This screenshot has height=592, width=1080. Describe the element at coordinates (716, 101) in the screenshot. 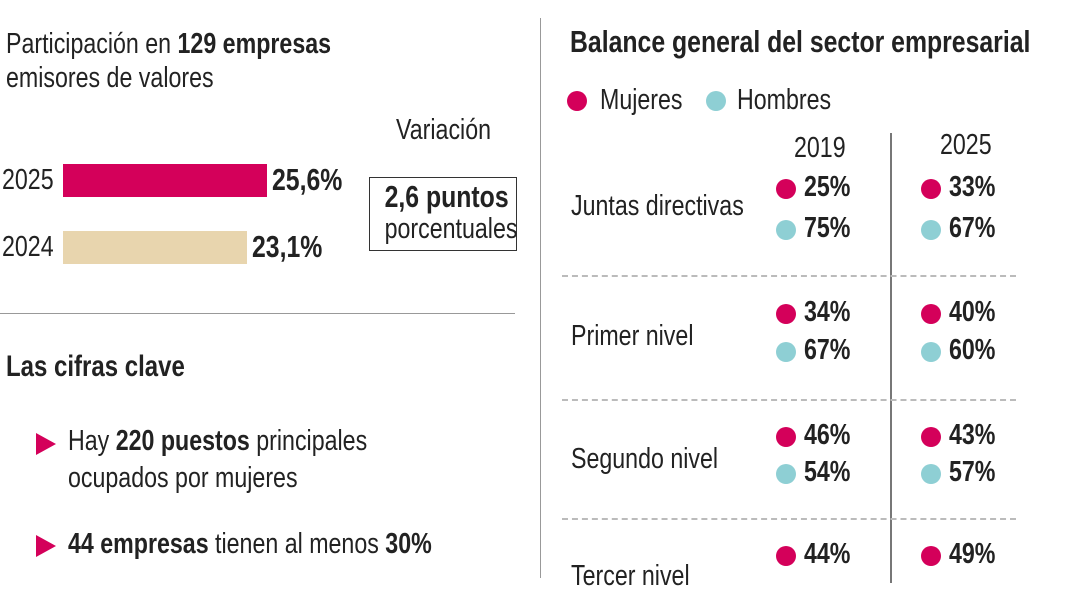

I see `legend-hombres-dot` at that location.